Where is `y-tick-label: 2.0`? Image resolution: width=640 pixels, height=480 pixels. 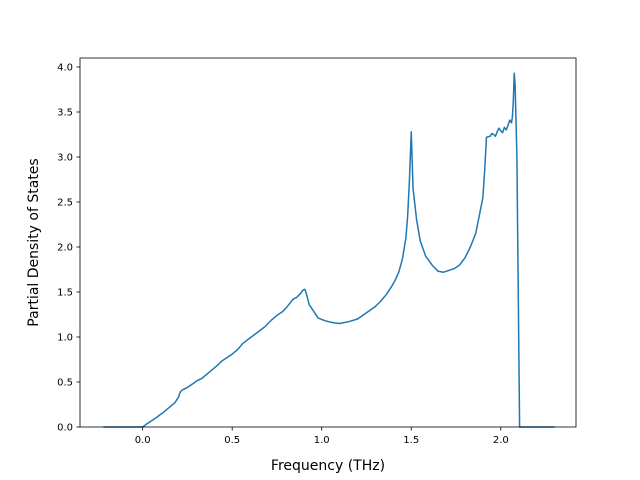 y-tick-label: 2.0 is located at coordinates (65, 248).